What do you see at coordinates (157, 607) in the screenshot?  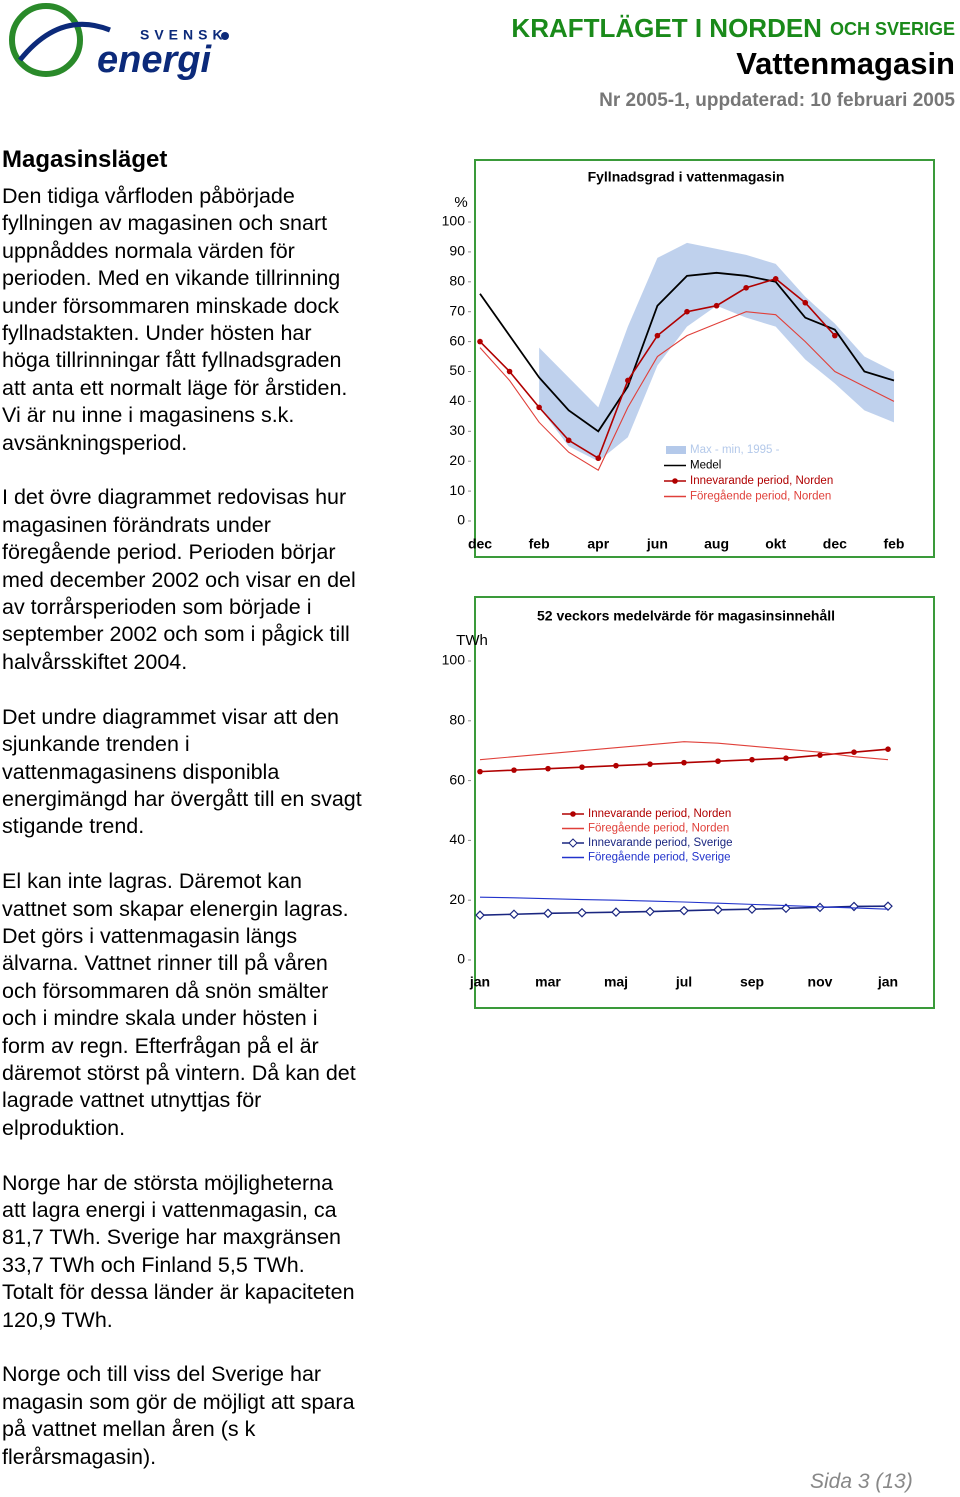 I see `text-line: av torrårsperioden som började i` at bounding box center [157, 607].